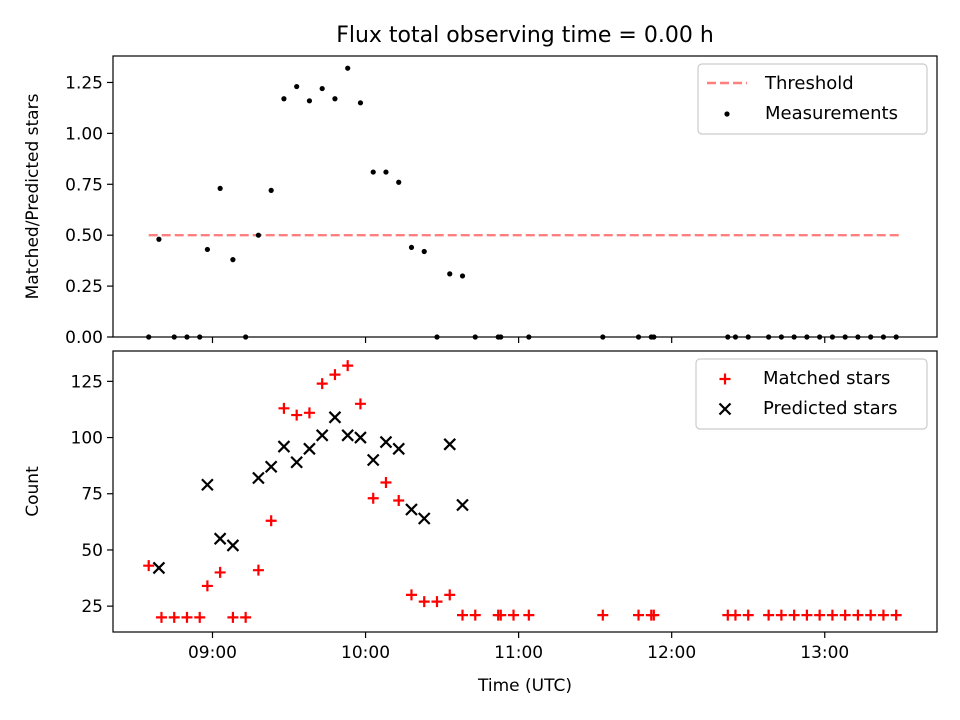 This screenshot has width=960, height=720. I want to click on legend-handle-matched-stars, so click(725, 379).